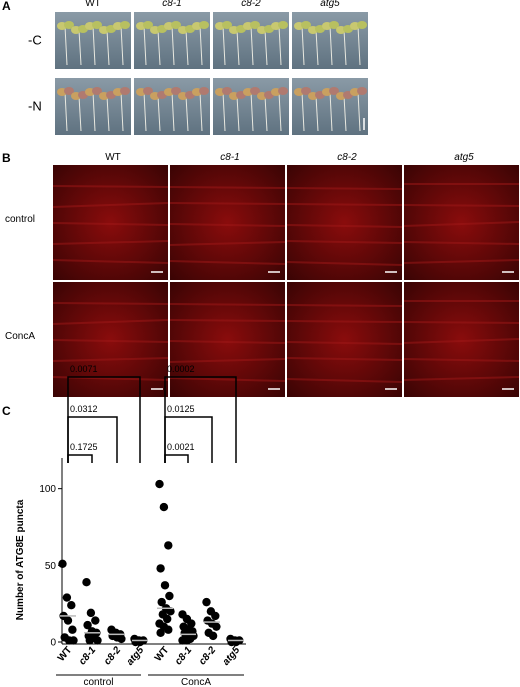  What do you see at coordinates (65, 654) in the screenshot?
I see `x-tick-label: WT` at bounding box center [65, 654].